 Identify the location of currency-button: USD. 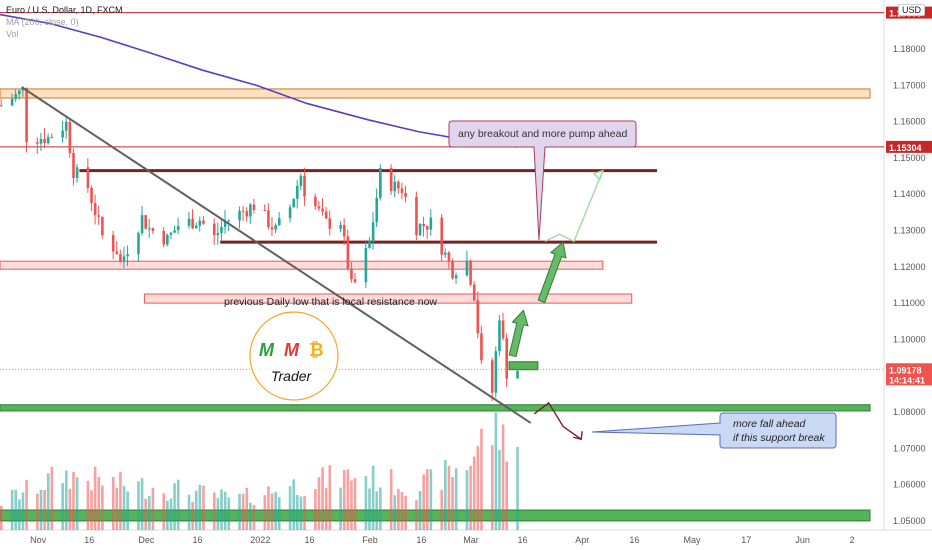
(912, 10).